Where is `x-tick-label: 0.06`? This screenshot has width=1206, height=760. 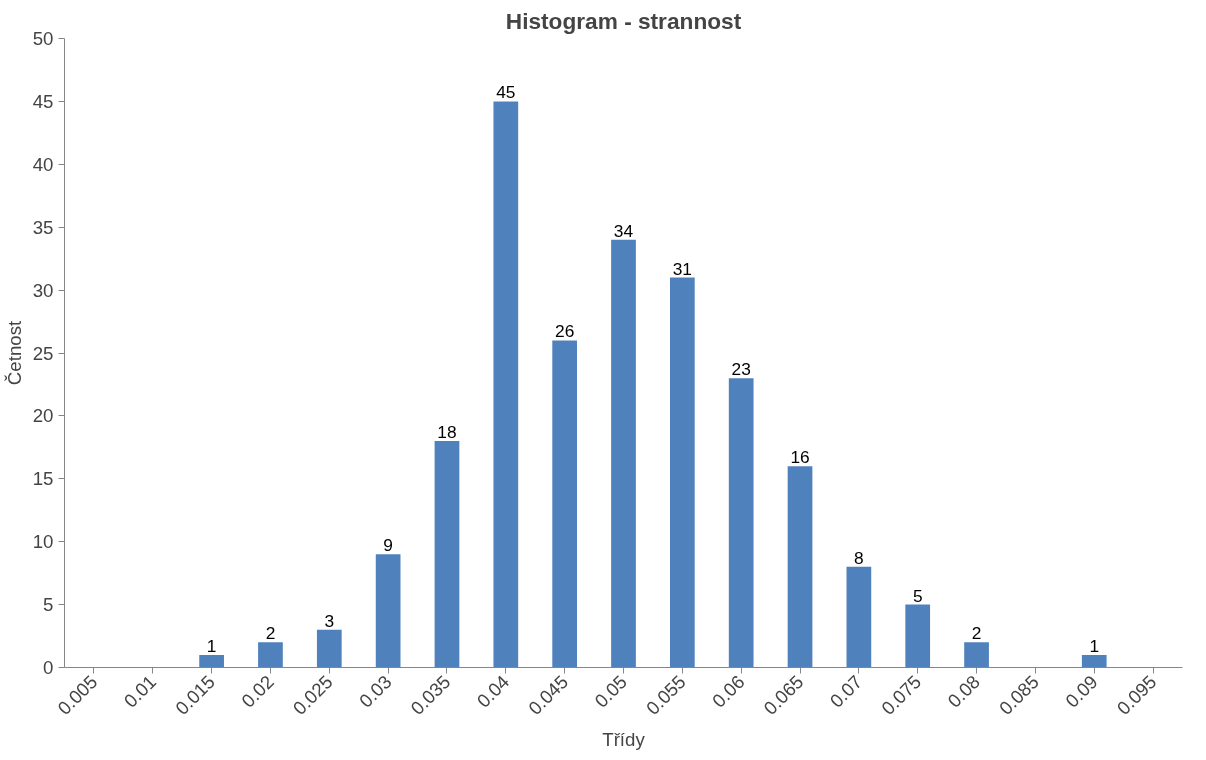
x-tick-label: 0.06 is located at coordinates (728, 691).